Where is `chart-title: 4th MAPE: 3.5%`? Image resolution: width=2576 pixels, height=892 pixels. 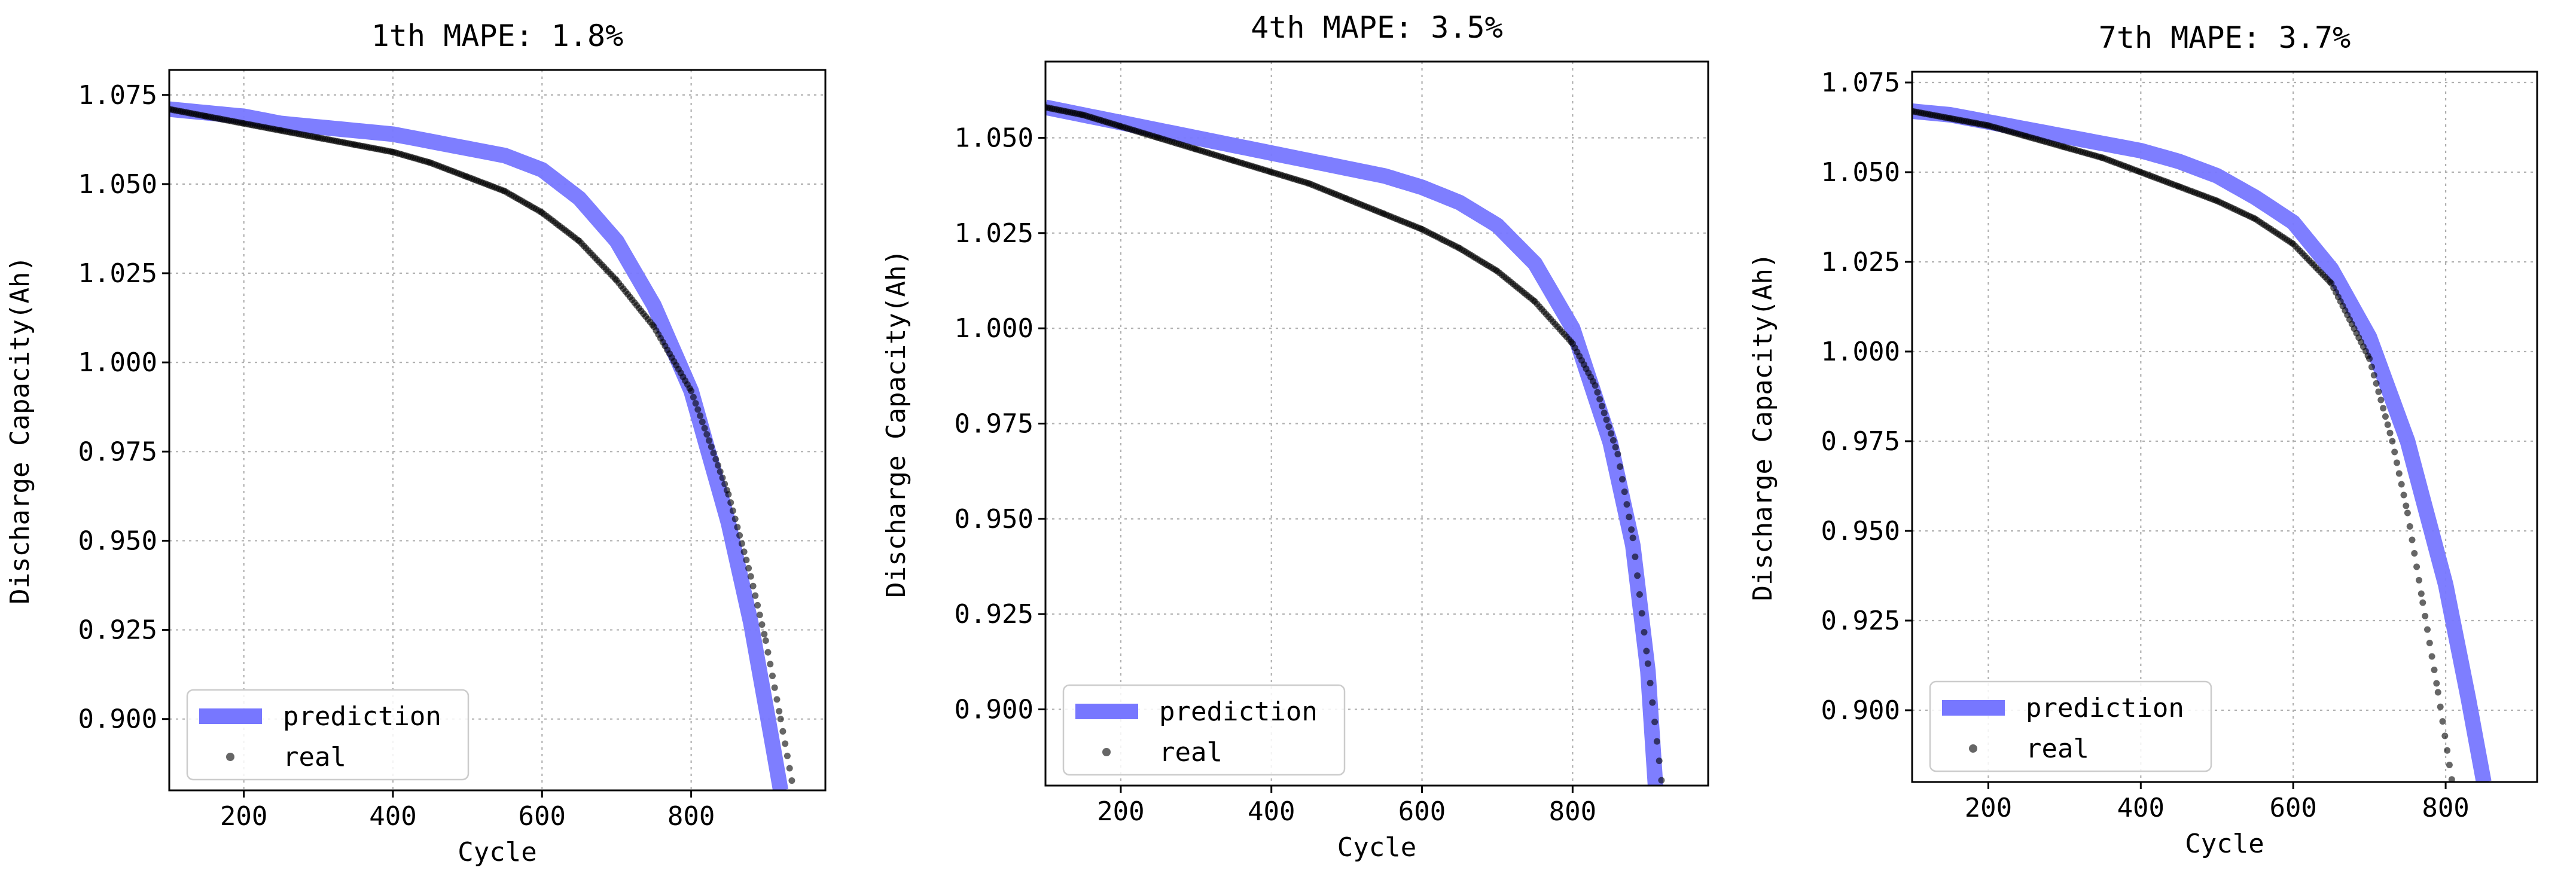 chart-title: 4th MAPE: 3.5% is located at coordinates (1376, 27).